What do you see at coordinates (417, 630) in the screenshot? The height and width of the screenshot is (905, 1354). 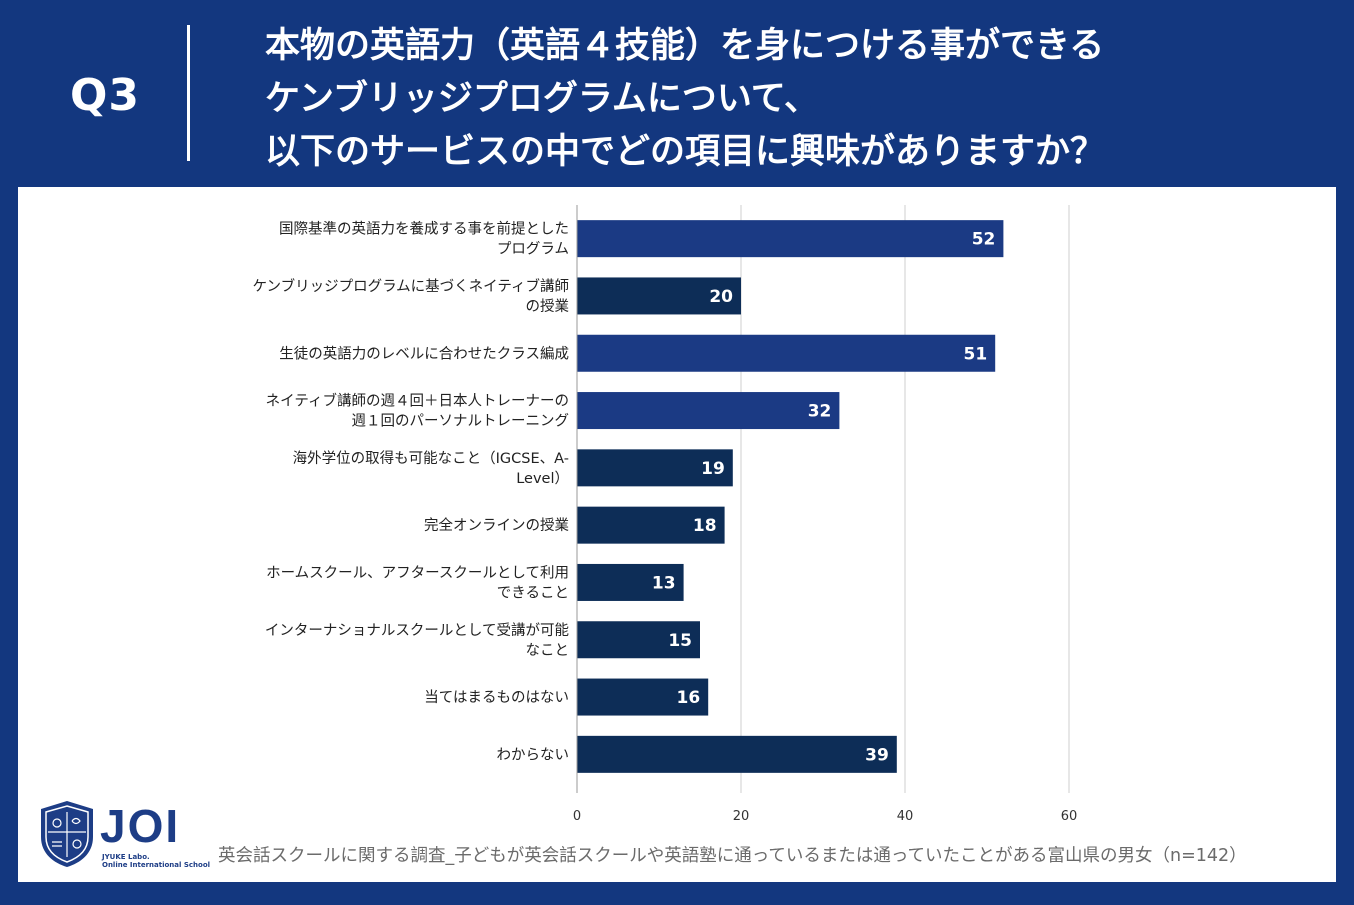 I see `category-label: インターナショナルスクールとして受講が可能` at bounding box center [417, 630].